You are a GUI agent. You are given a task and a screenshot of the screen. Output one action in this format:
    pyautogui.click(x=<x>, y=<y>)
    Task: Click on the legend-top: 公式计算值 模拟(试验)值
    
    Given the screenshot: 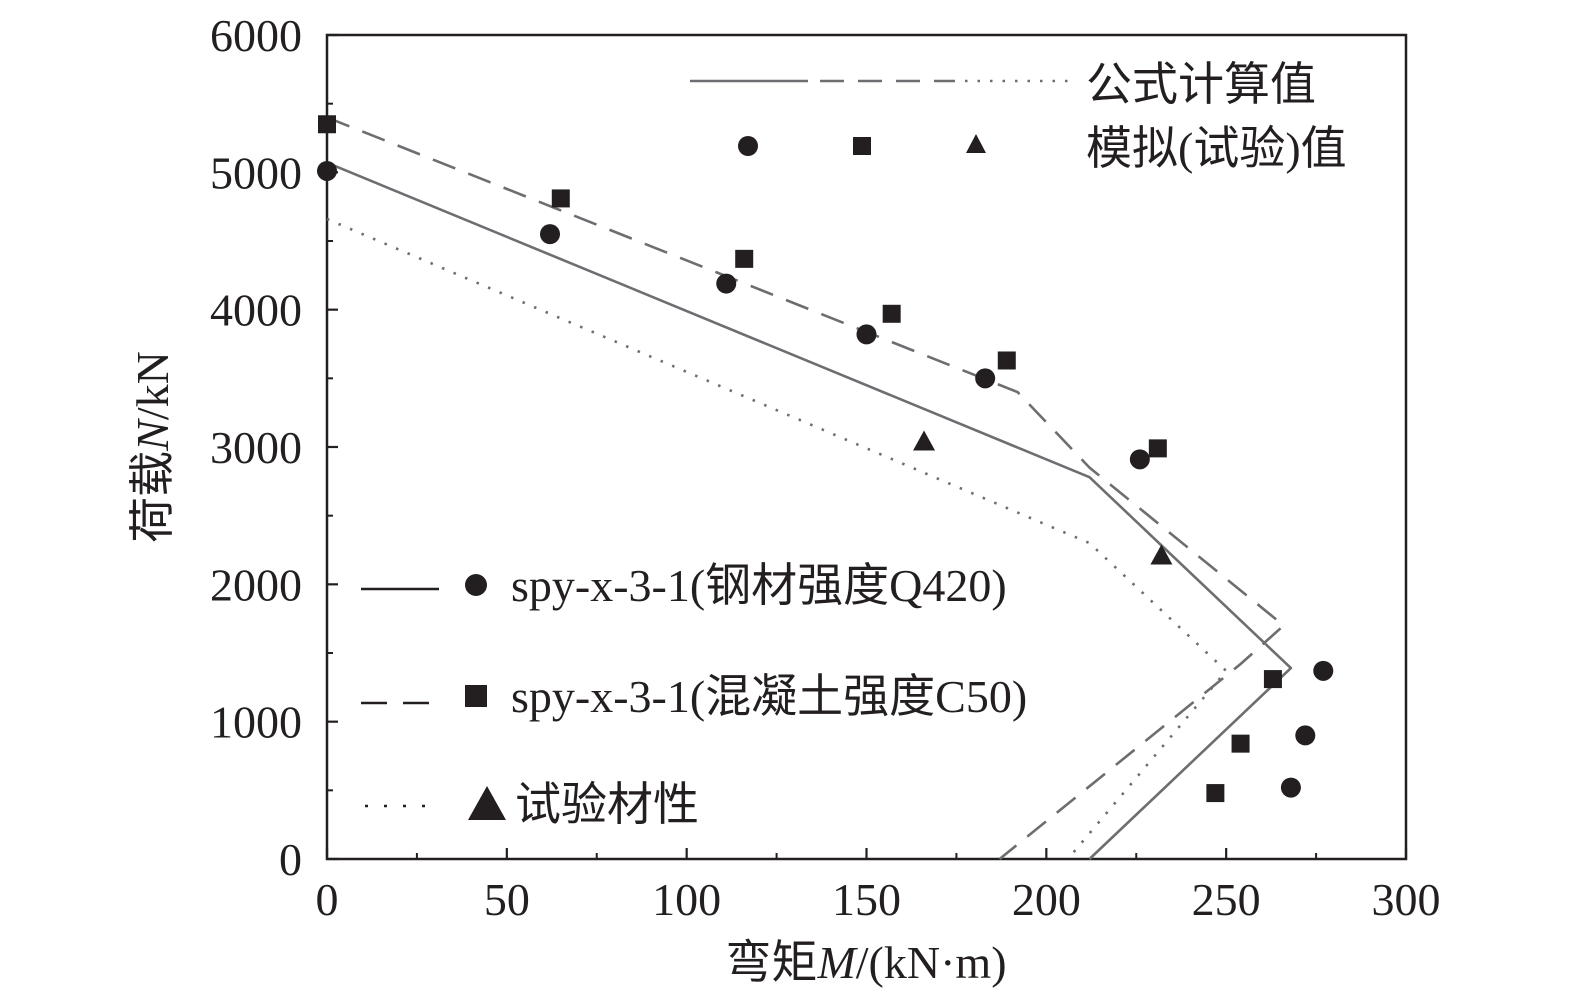 What is the action you would take?
    pyautogui.click(x=1018, y=116)
    